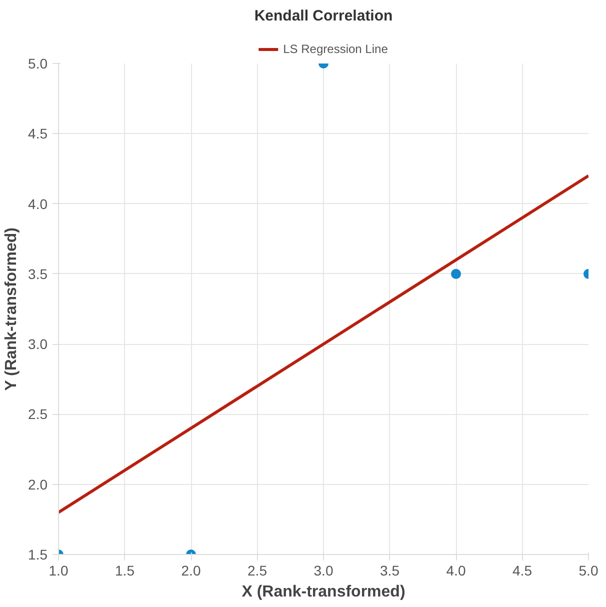 The height and width of the screenshot is (607, 606). Describe the element at coordinates (38, 64) in the screenshot. I see `y-tick-label: 5.0` at that location.